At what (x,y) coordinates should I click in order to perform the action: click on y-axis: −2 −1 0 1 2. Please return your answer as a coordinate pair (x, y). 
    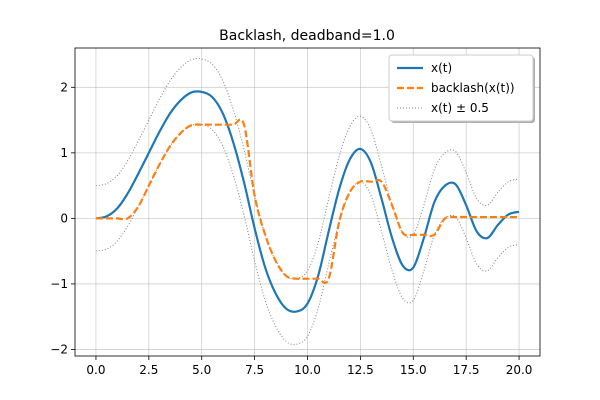
    Looking at the image, I should click on (62, 218).